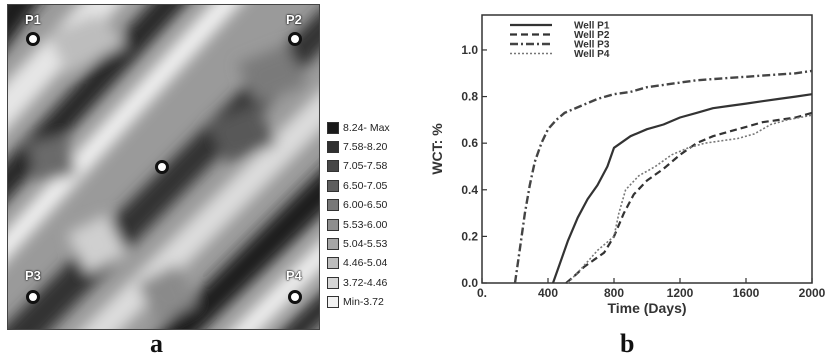 The width and height of the screenshot is (839, 361). What do you see at coordinates (548, 293) in the screenshot?
I see `x-tick-label: 400` at bounding box center [548, 293].